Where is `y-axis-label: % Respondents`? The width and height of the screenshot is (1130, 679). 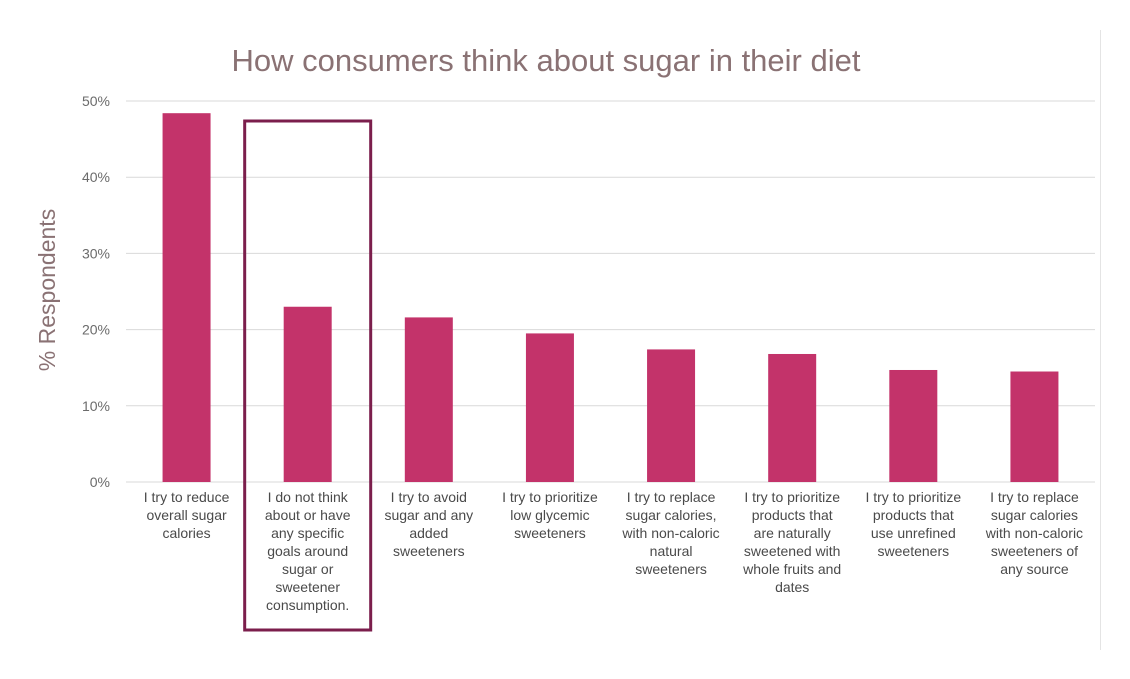
y-axis-label: % Respondents is located at coordinates (47, 290).